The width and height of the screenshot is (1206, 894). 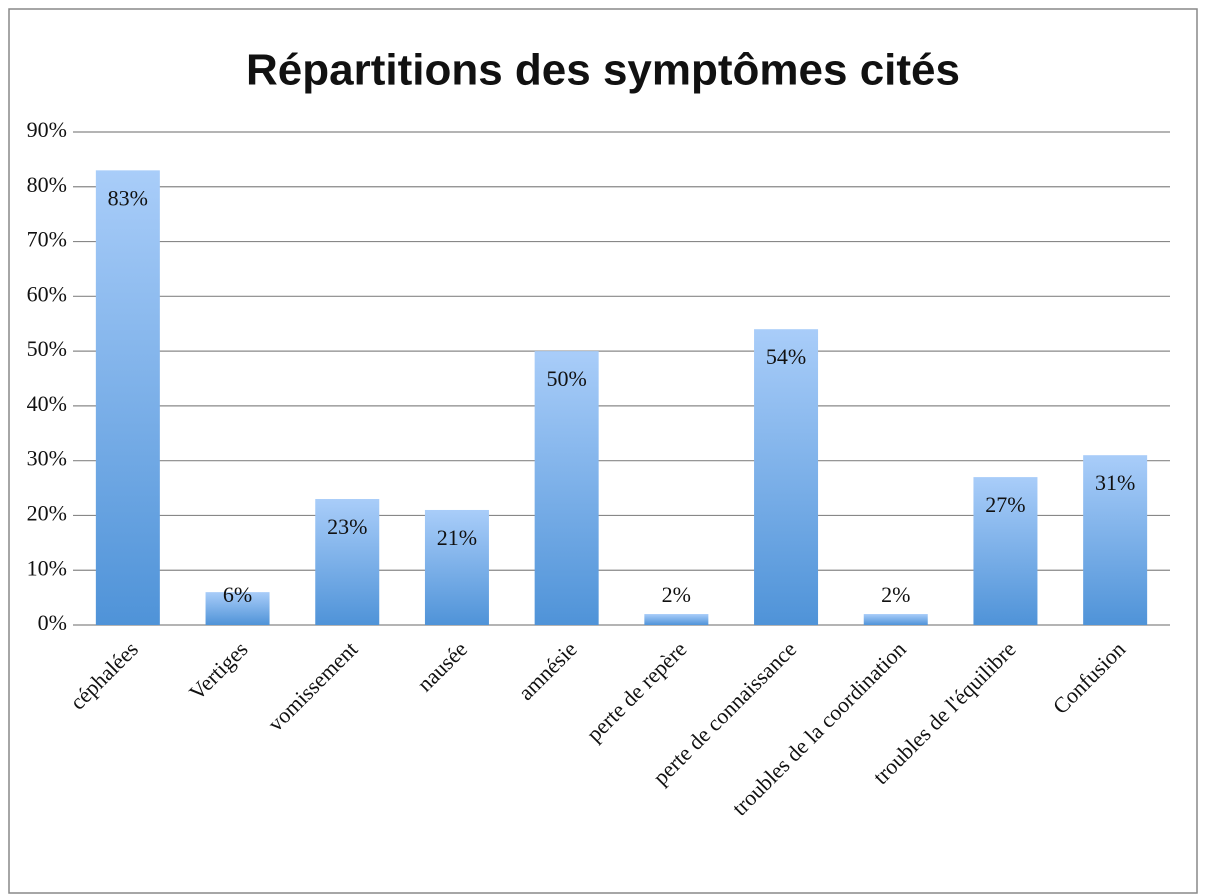 I want to click on y-tick-label: 0%, so click(x=52, y=622).